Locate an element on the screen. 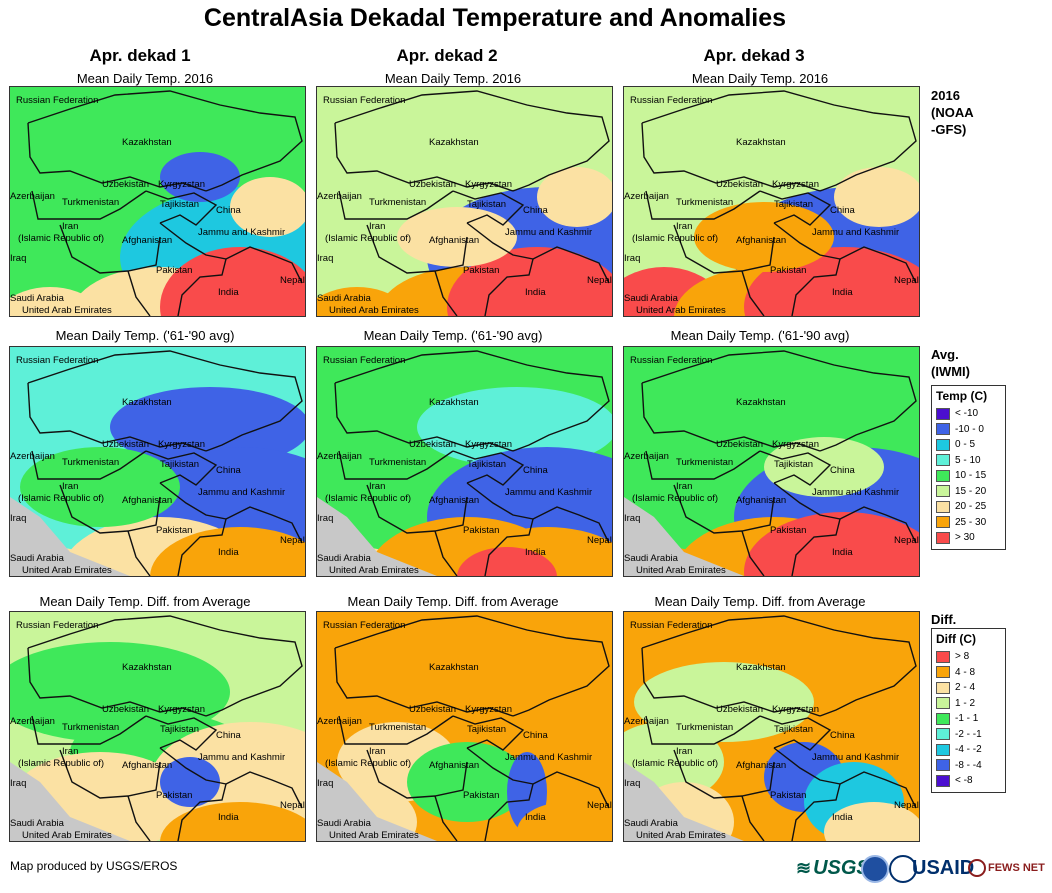 The width and height of the screenshot is (1052, 893). panel-title: Mean Daily Temp. Diff. from Average is located at coordinates (760, 601).